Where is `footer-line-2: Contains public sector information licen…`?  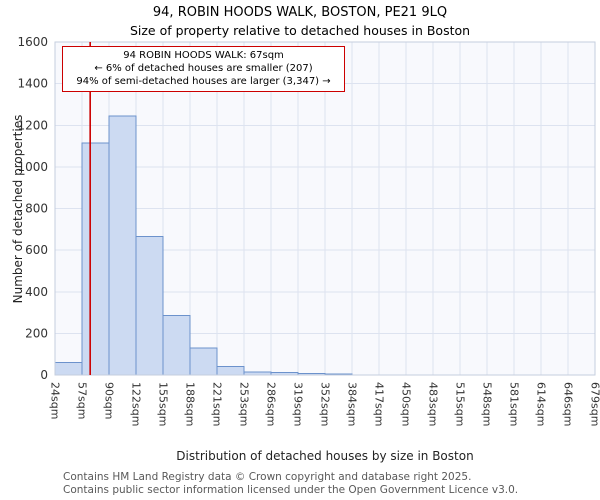
footer-line-2: Contains public sector information licen… is located at coordinates (291, 489).